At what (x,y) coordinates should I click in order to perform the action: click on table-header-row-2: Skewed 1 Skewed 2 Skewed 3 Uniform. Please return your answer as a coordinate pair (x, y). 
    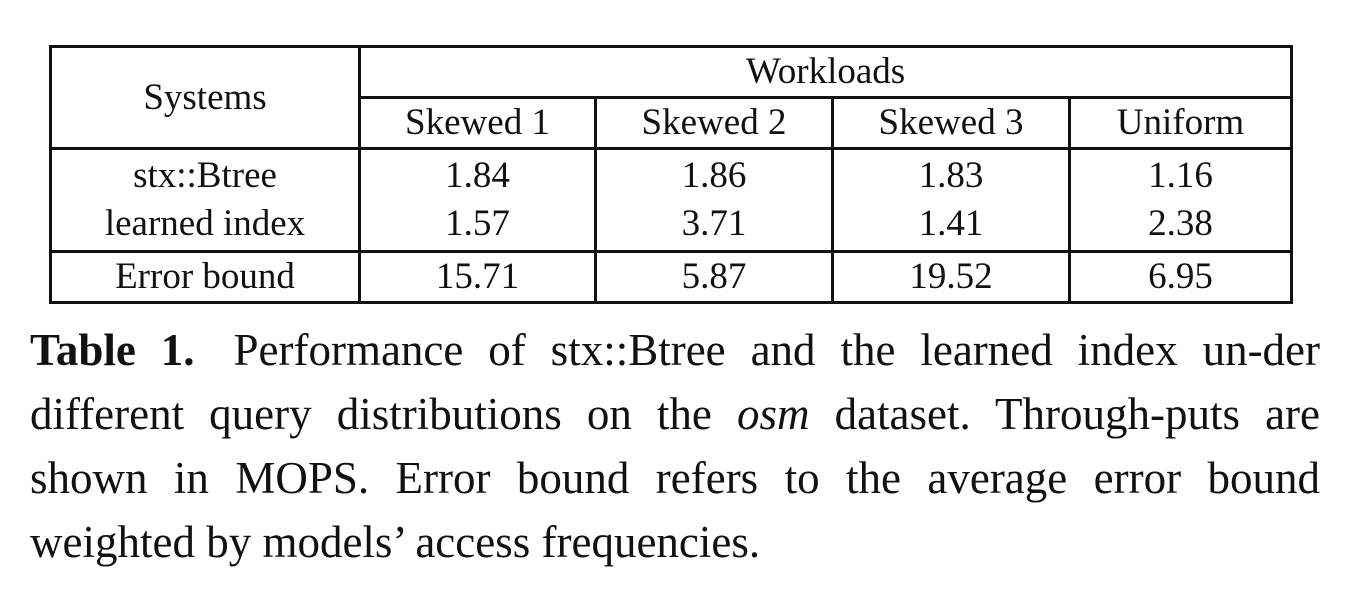
    Looking at the image, I should click on (672, 123).